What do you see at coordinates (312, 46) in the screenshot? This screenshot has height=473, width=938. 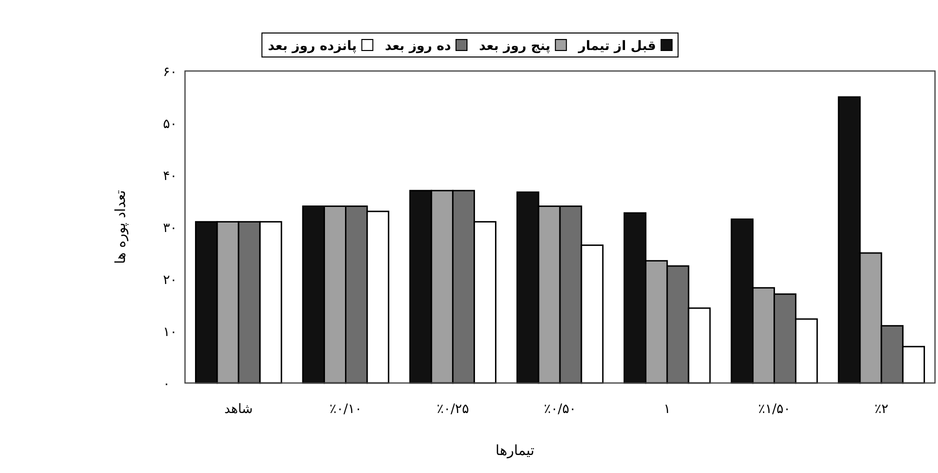 I see `legend-label: پانزده روز بعد` at bounding box center [312, 46].